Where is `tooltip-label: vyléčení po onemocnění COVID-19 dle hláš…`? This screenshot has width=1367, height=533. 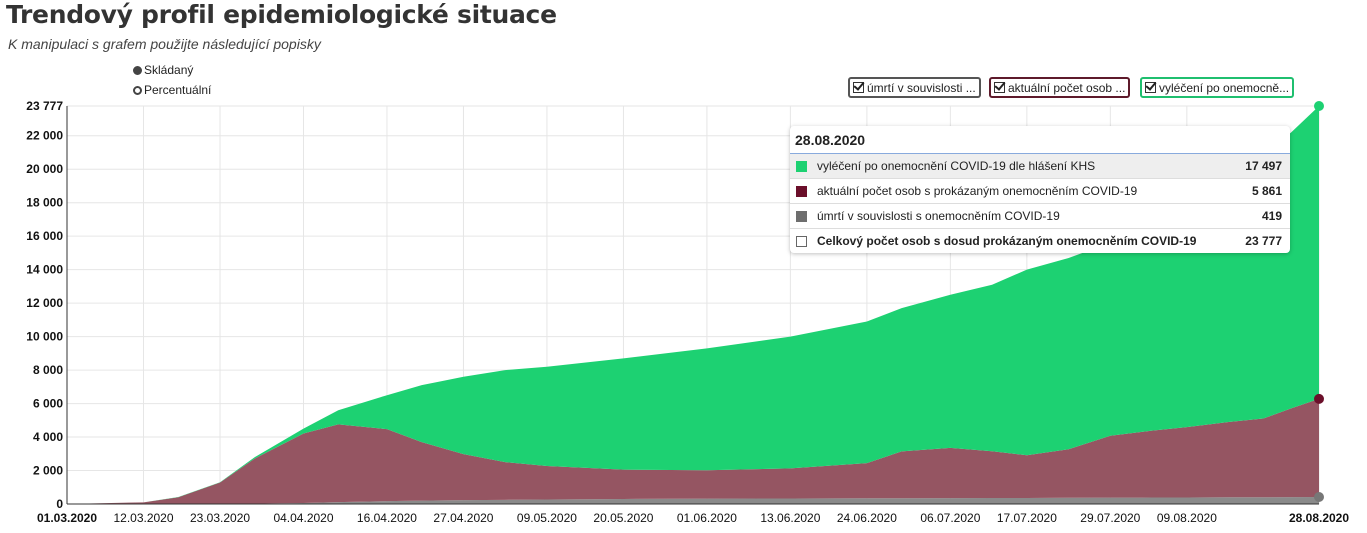 tooltip-label: vyléčení po onemocnění COVID-19 dle hláš… is located at coordinates (956, 166).